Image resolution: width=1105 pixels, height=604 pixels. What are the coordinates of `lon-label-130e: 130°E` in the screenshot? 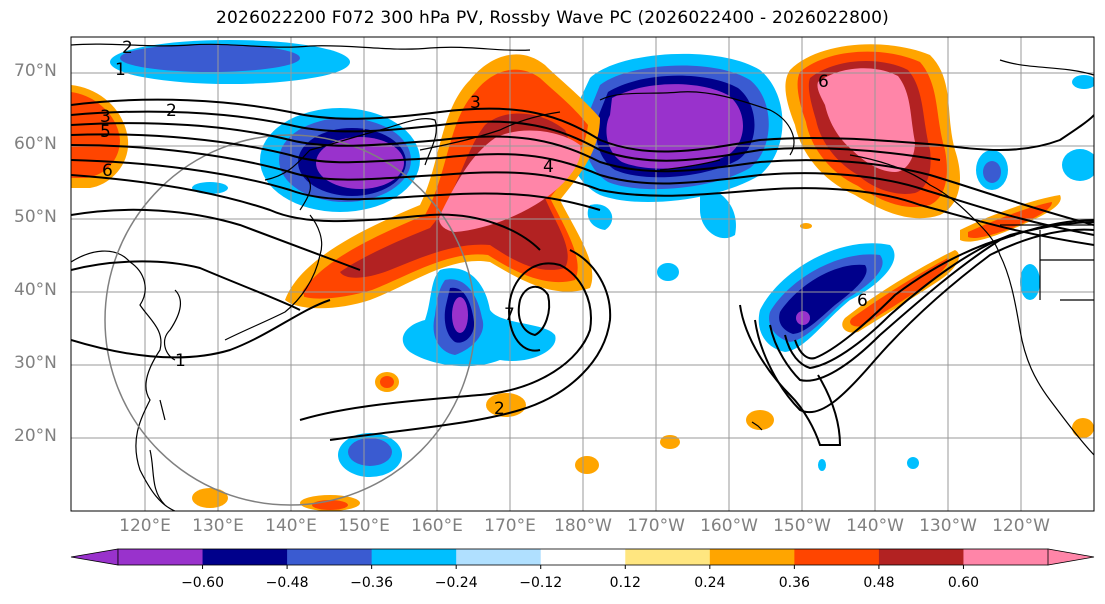 It's located at (218, 526).